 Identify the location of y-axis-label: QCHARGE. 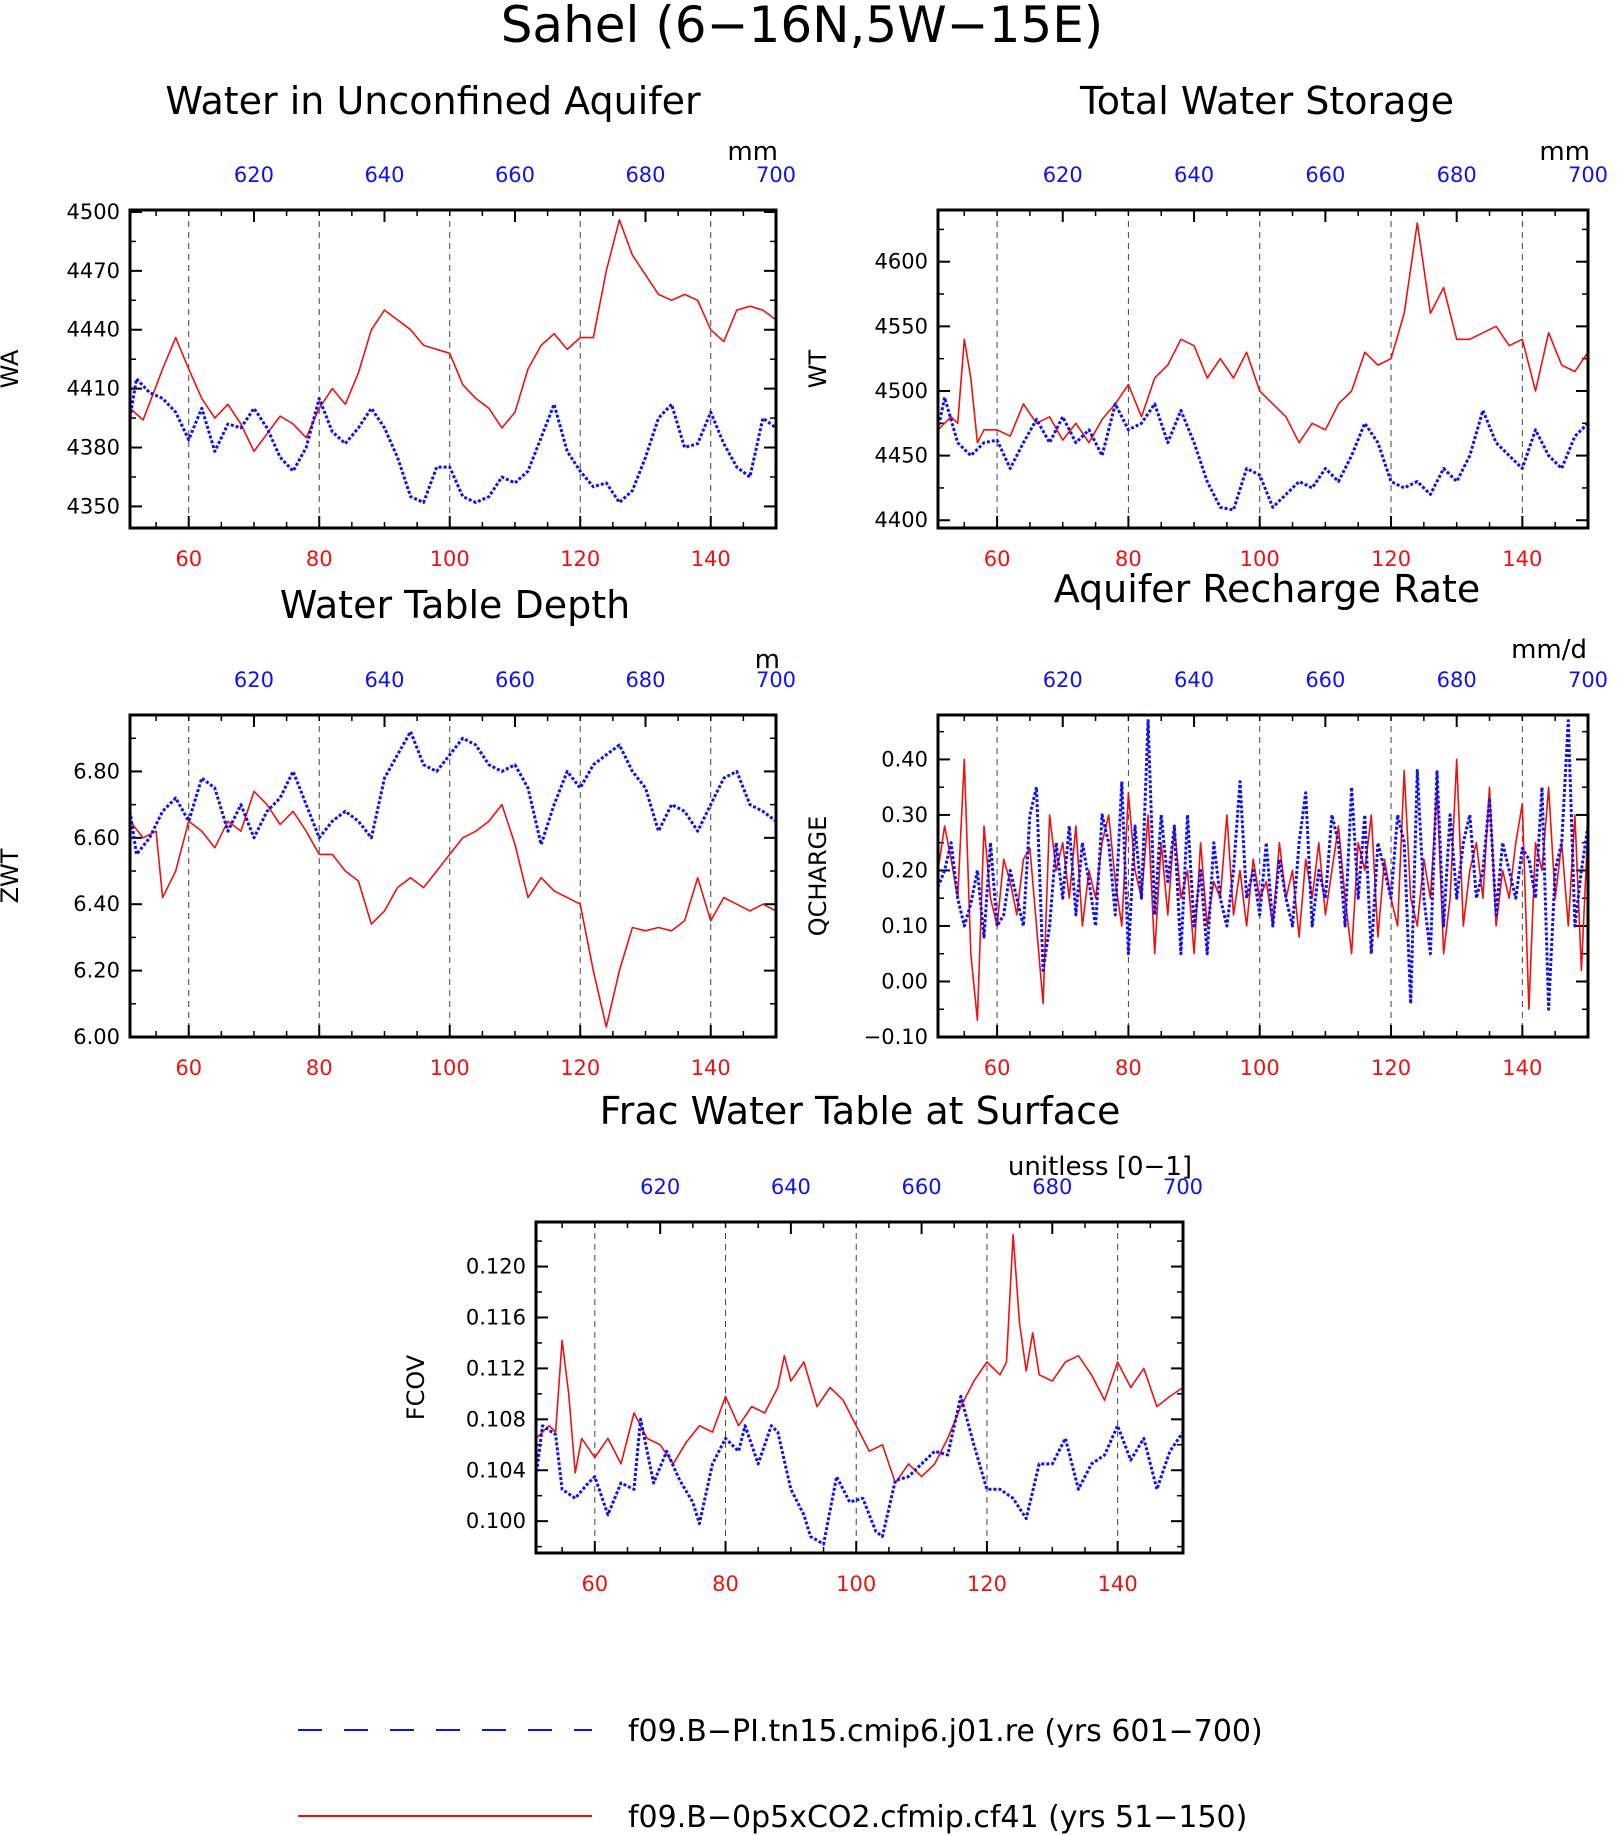
(818, 876).